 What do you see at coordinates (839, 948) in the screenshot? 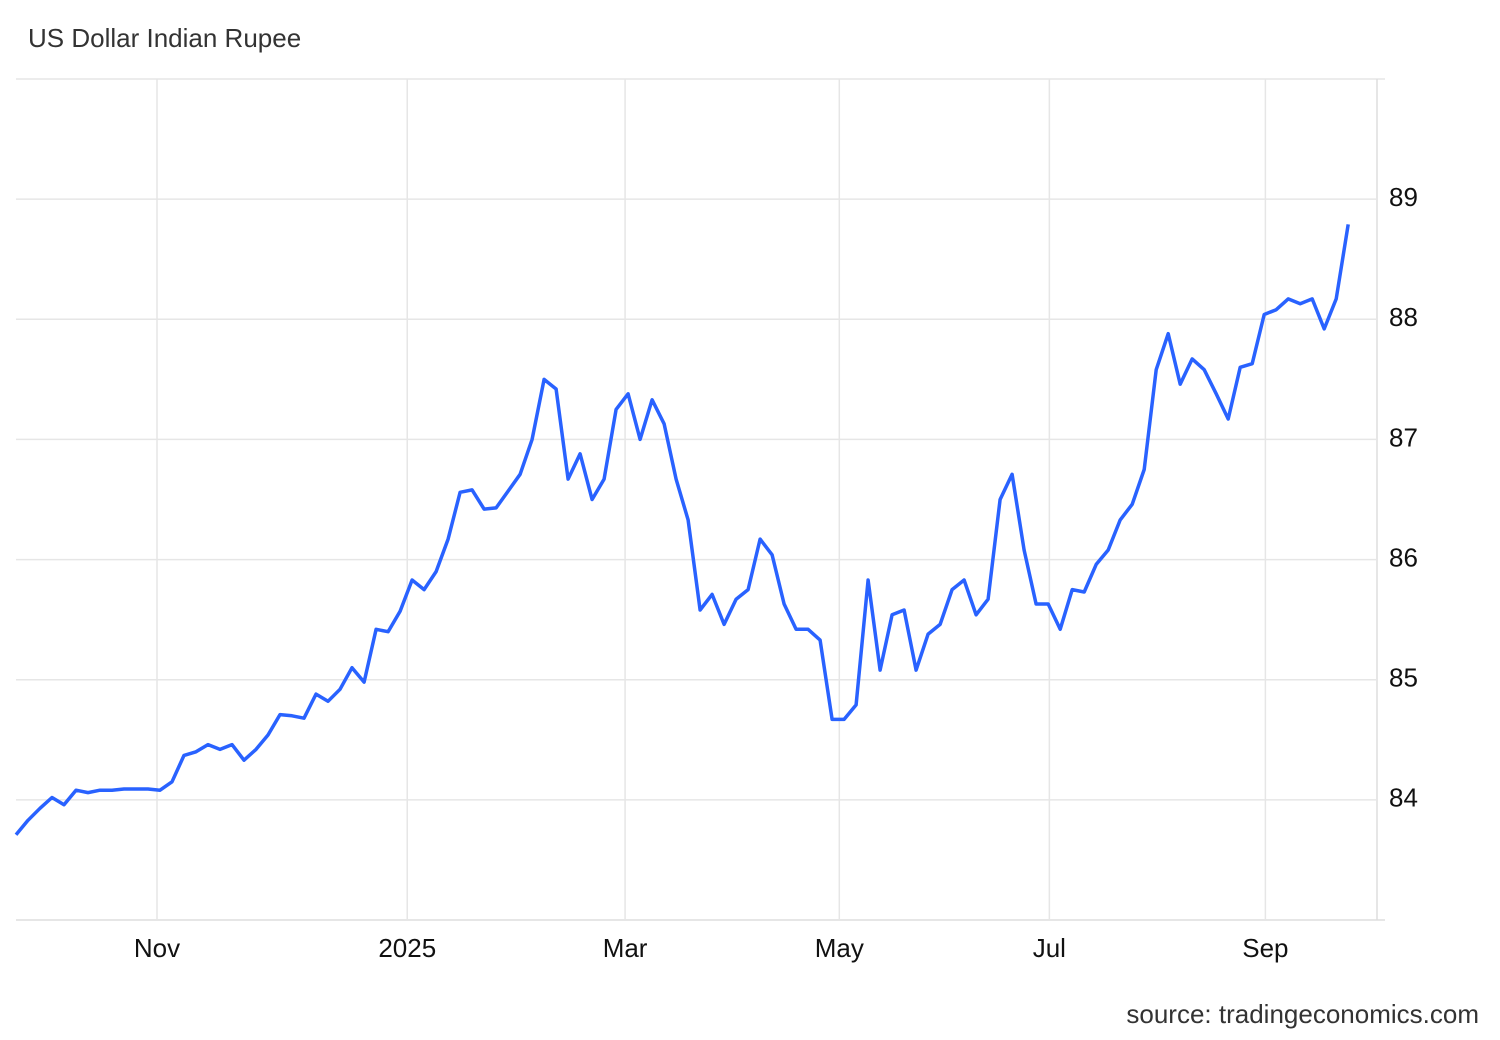
I see `x-tick-label: May` at bounding box center [839, 948].